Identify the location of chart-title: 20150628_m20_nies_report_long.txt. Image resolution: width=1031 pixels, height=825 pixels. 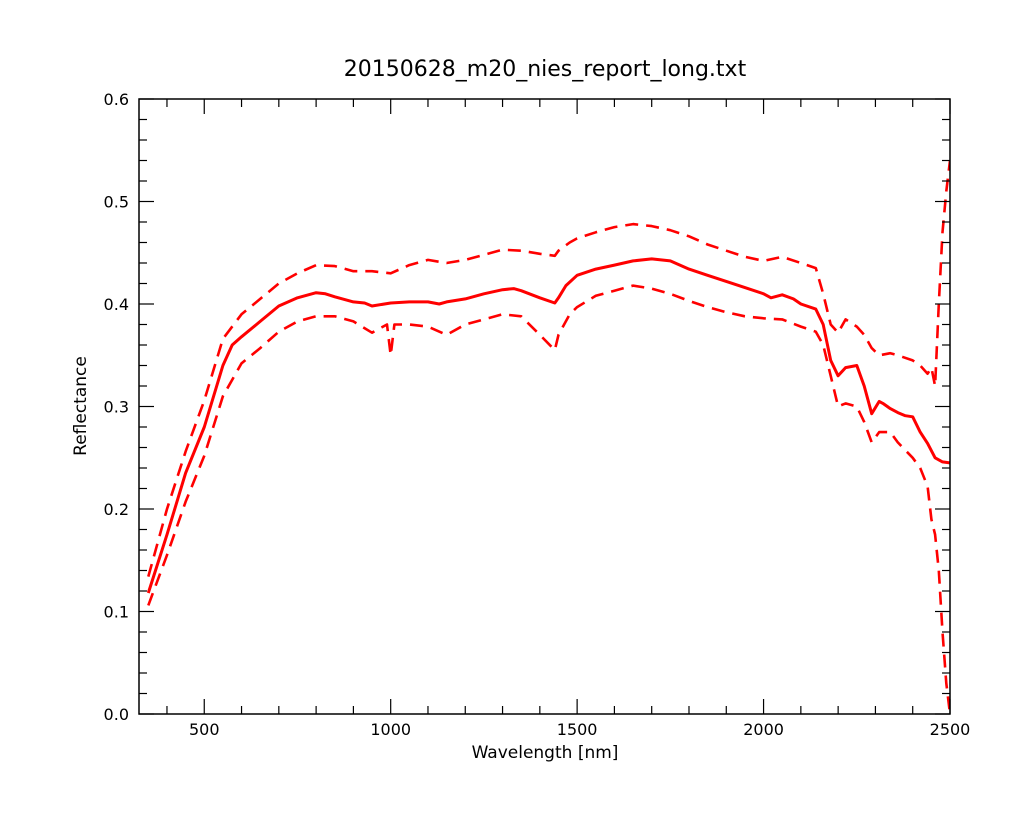
(545, 69).